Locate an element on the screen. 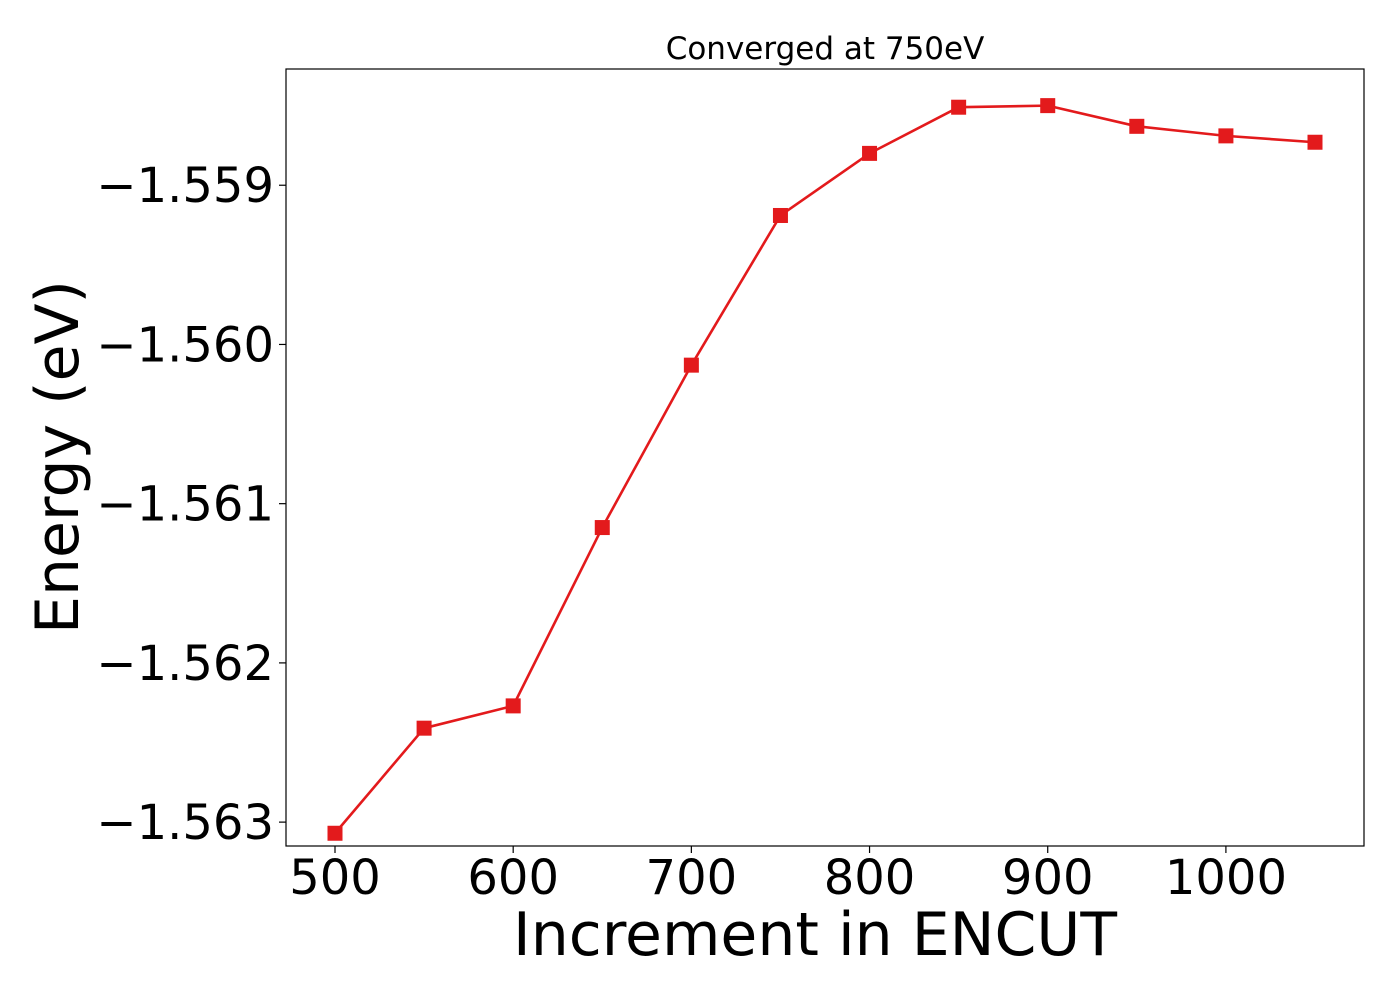  x-tick-label: 800 is located at coordinates (870, 878).